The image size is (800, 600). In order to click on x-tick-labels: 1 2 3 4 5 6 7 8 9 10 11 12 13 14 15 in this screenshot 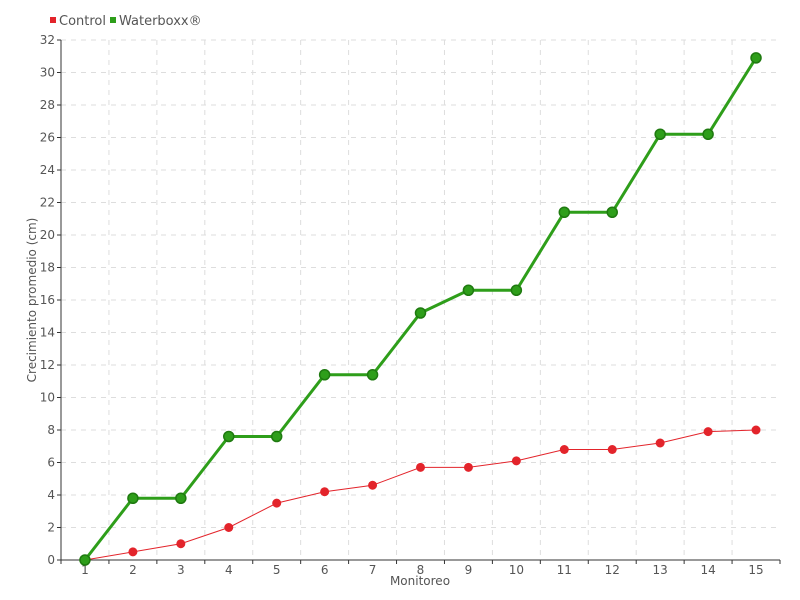, I will do `click(420, 568)`.